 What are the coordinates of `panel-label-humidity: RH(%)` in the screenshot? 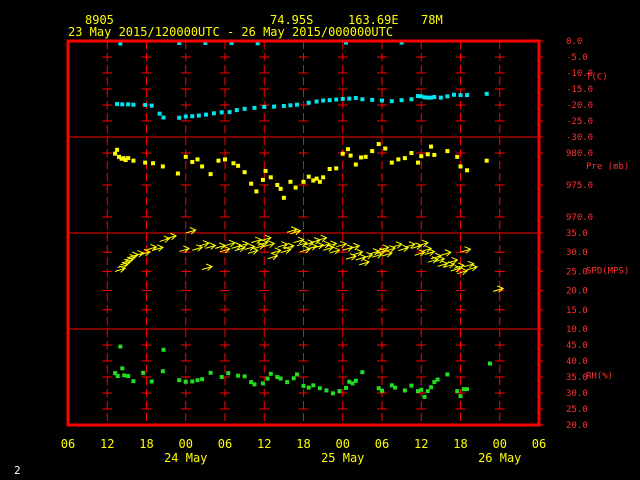 It's located at (599, 377).